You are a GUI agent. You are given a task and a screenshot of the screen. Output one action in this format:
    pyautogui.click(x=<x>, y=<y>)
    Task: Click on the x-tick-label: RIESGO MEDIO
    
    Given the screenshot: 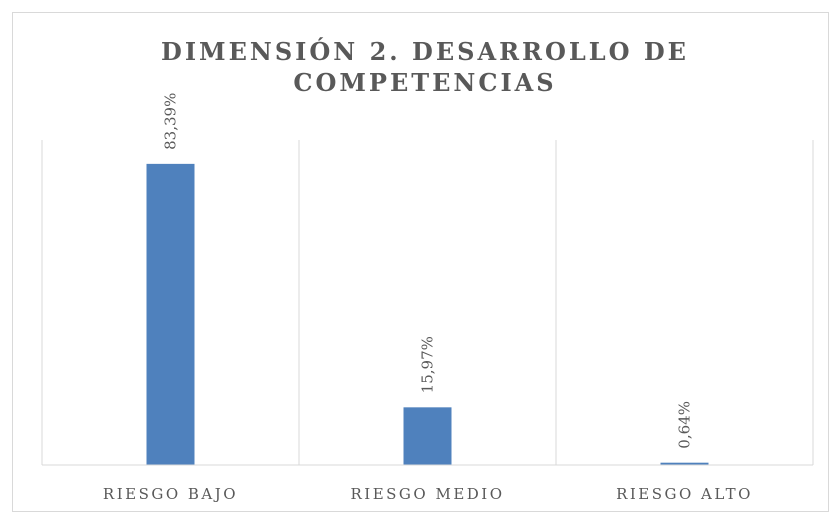 What is the action you would take?
    pyautogui.click(x=427, y=494)
    